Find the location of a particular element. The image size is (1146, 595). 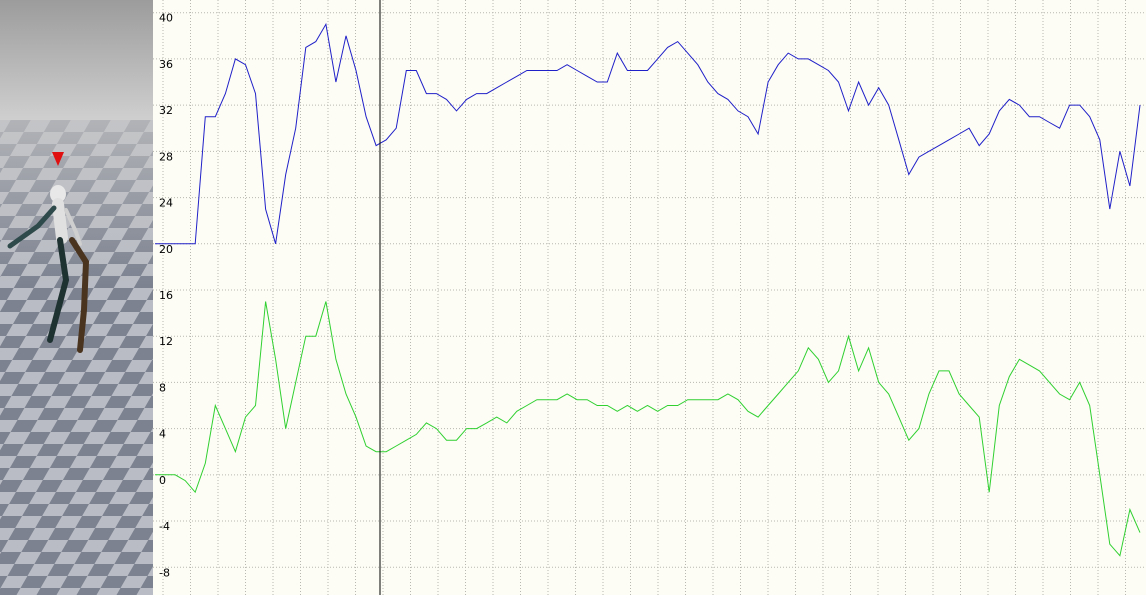

y-tick-label: 12 is located at coordinates (166, 341).